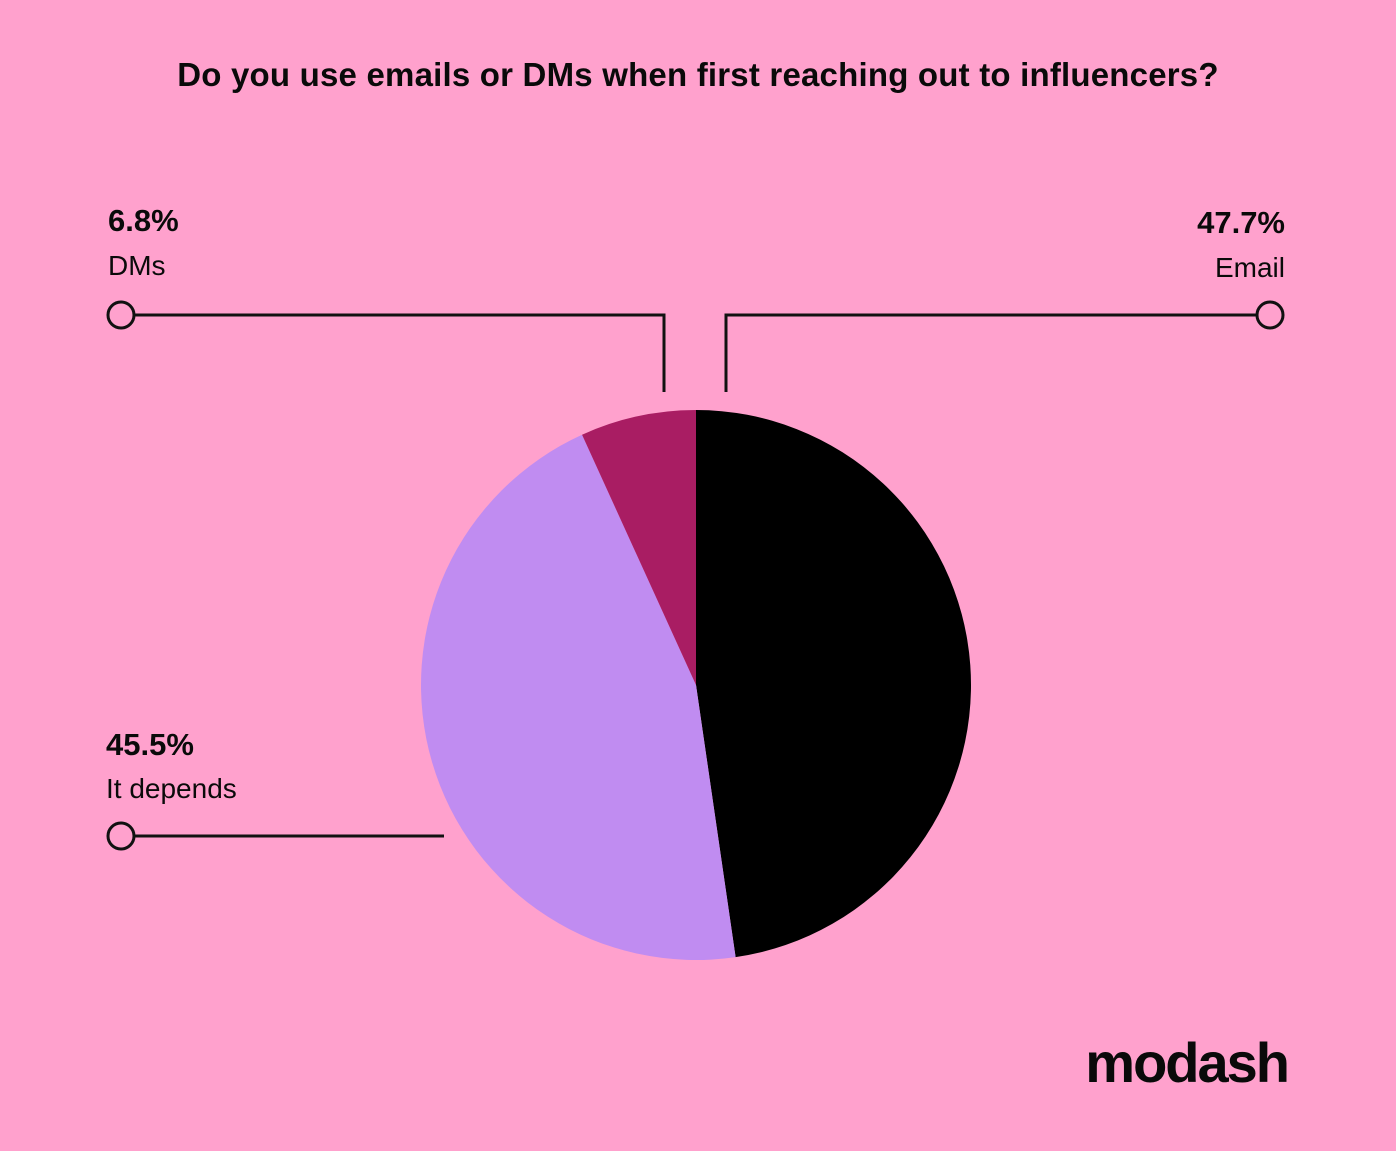 This screenshot has height=1151, width=1396. I want to click on pie-slice-email, so click(833, 684).